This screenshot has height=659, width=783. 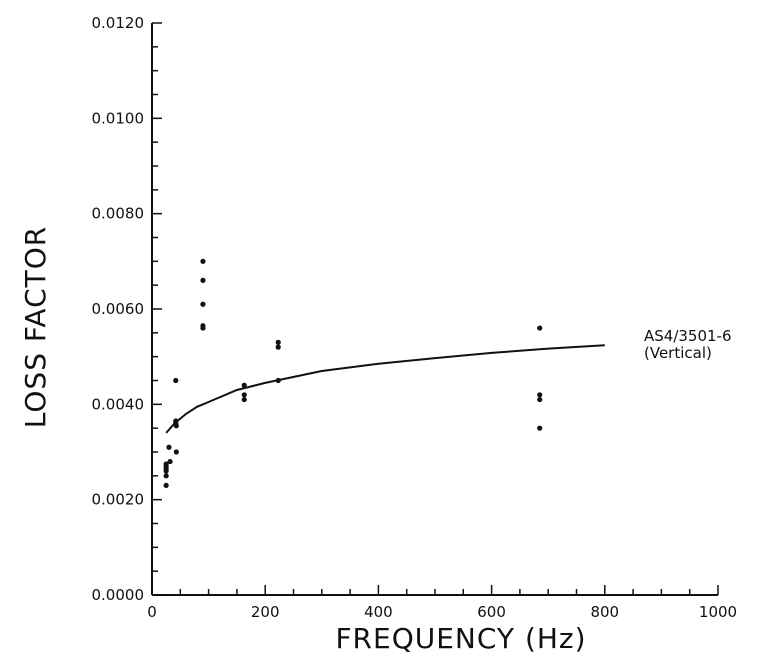 What do you see at coordinates (118, 23) in the screenshot?
I see `y-tick-label: 0.0120` at bounding box center [118, 23].